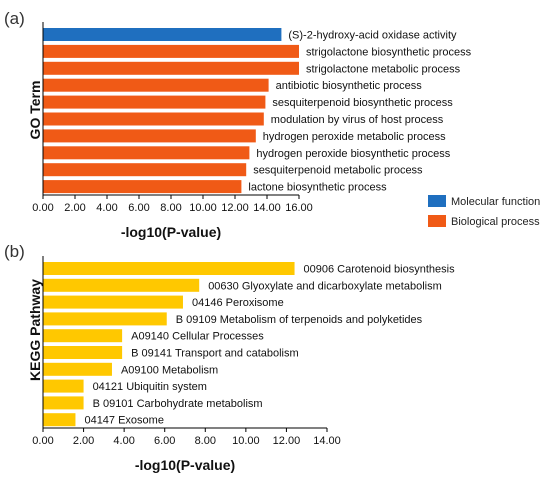 The height and width of the screenshot is (479, 550). Describe the element at coordinates (169, 370) in the screenshot. I see `panel-b-bar-label: A09100 Metabolism` at that location.